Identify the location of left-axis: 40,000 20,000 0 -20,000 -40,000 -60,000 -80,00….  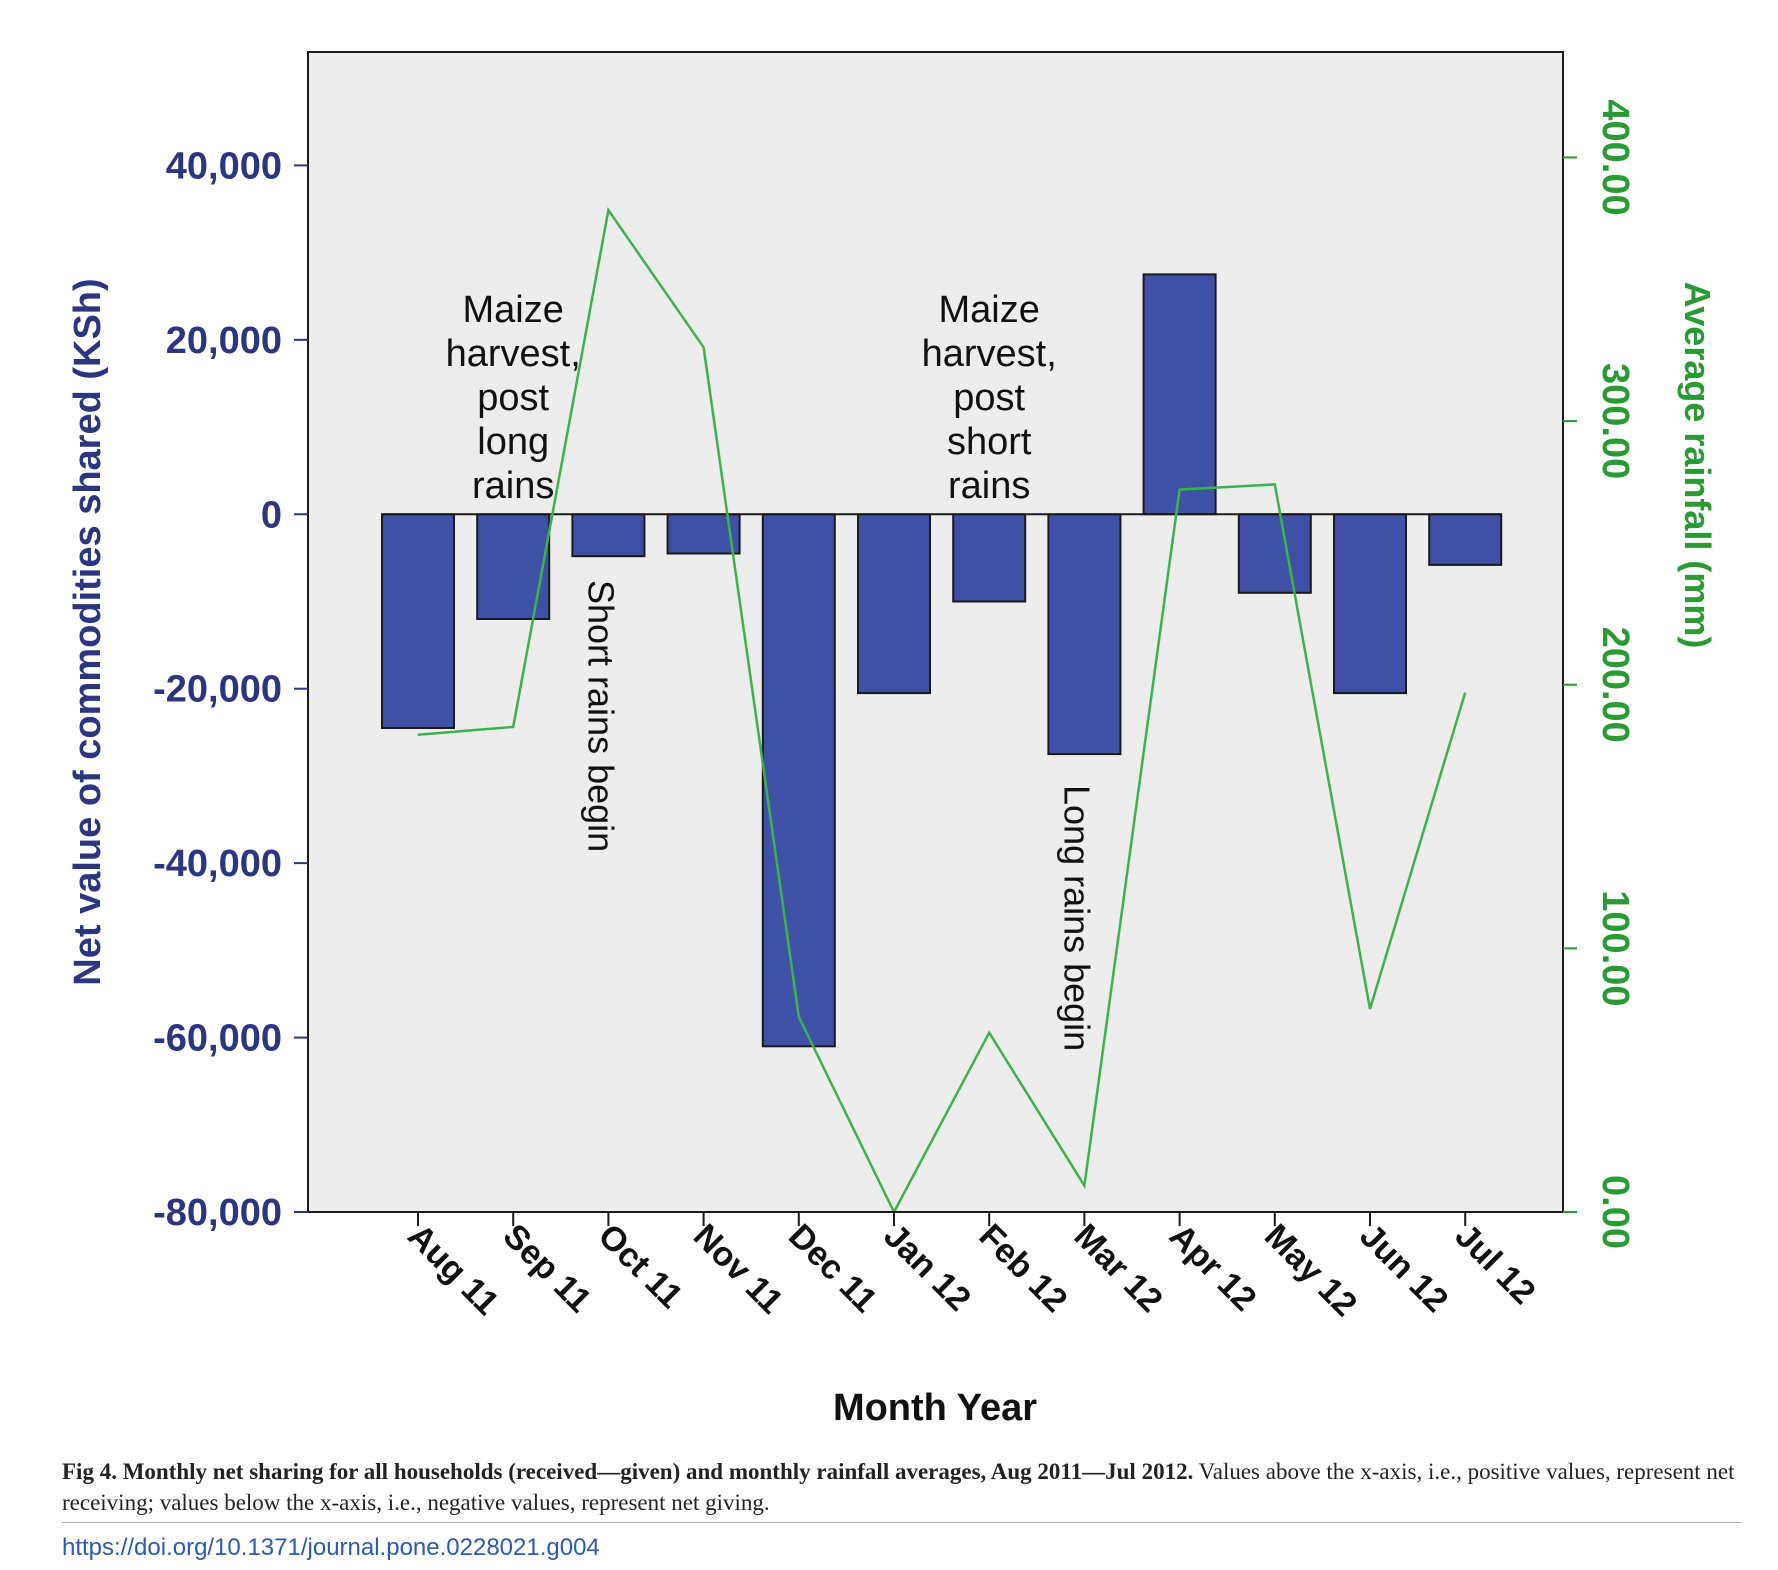
(187, 643).